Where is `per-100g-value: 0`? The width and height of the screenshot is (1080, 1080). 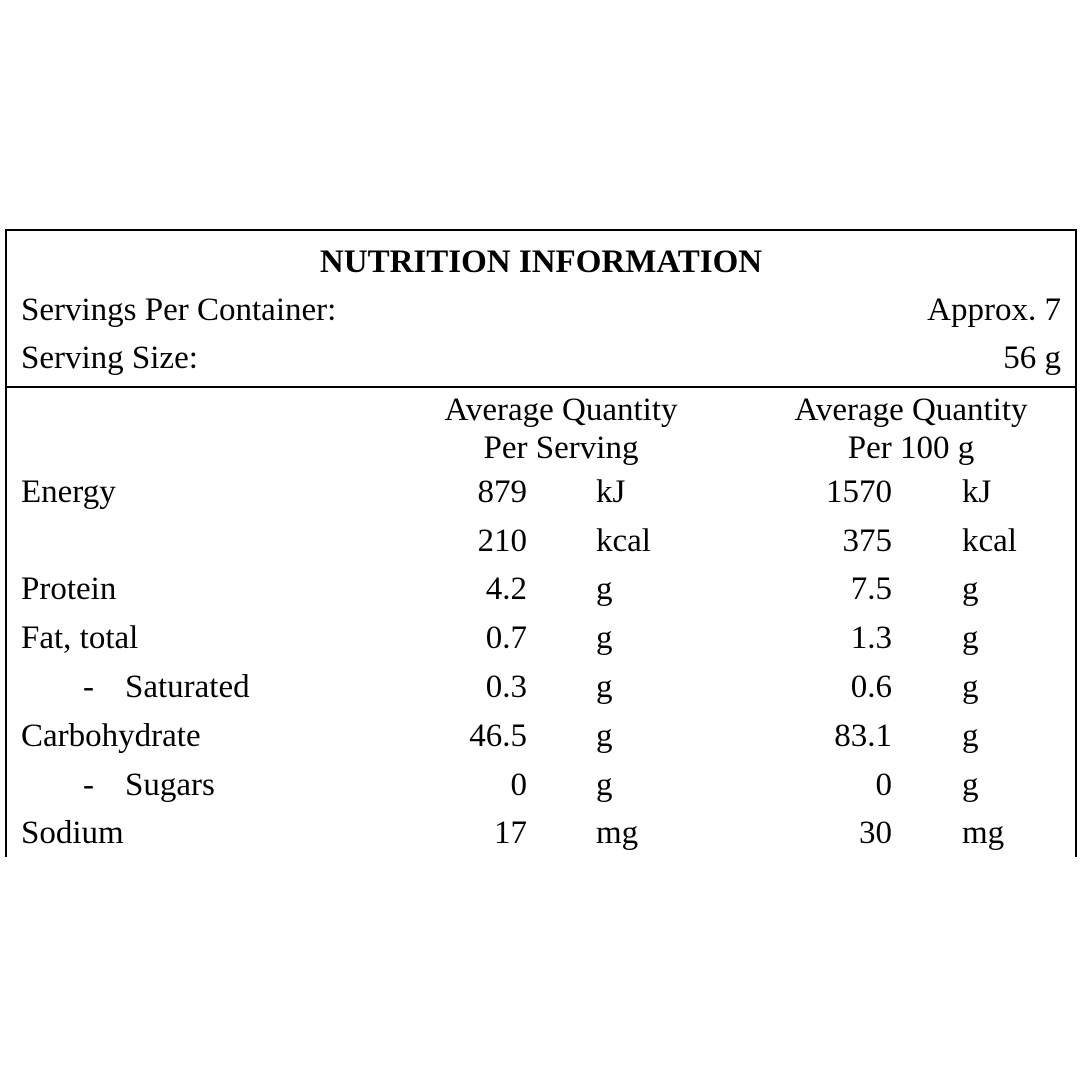 per-100g-value: 0 is located at coordinates (884, 785).